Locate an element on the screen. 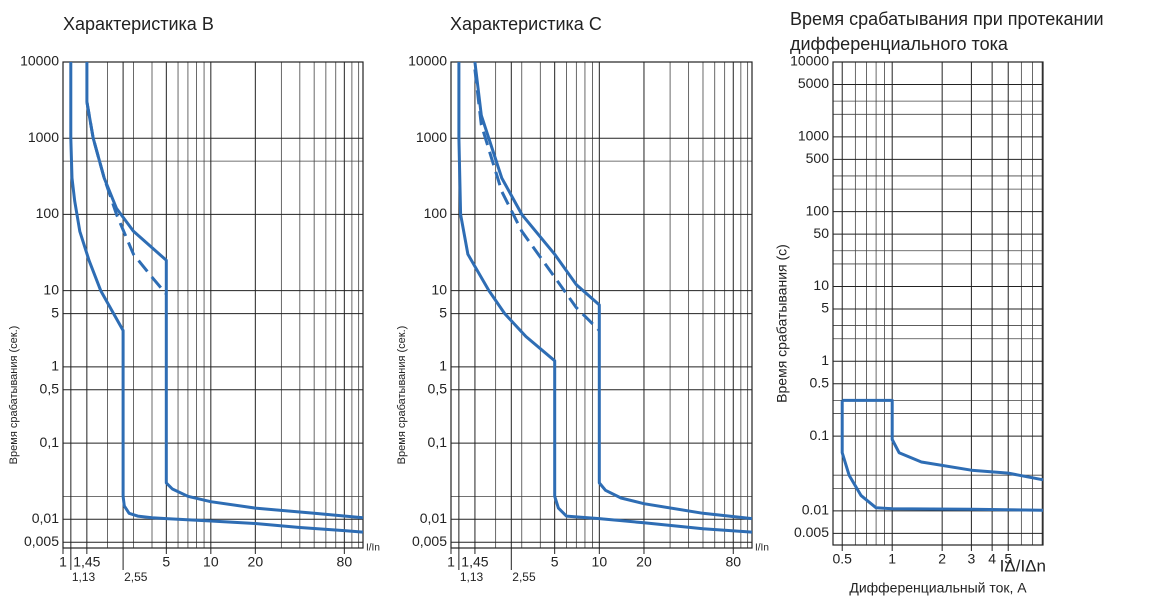 This screenshot has height=597, width=1173. x-axis-title: Дифференциальный ток, А is located at coordinates (938, 588).